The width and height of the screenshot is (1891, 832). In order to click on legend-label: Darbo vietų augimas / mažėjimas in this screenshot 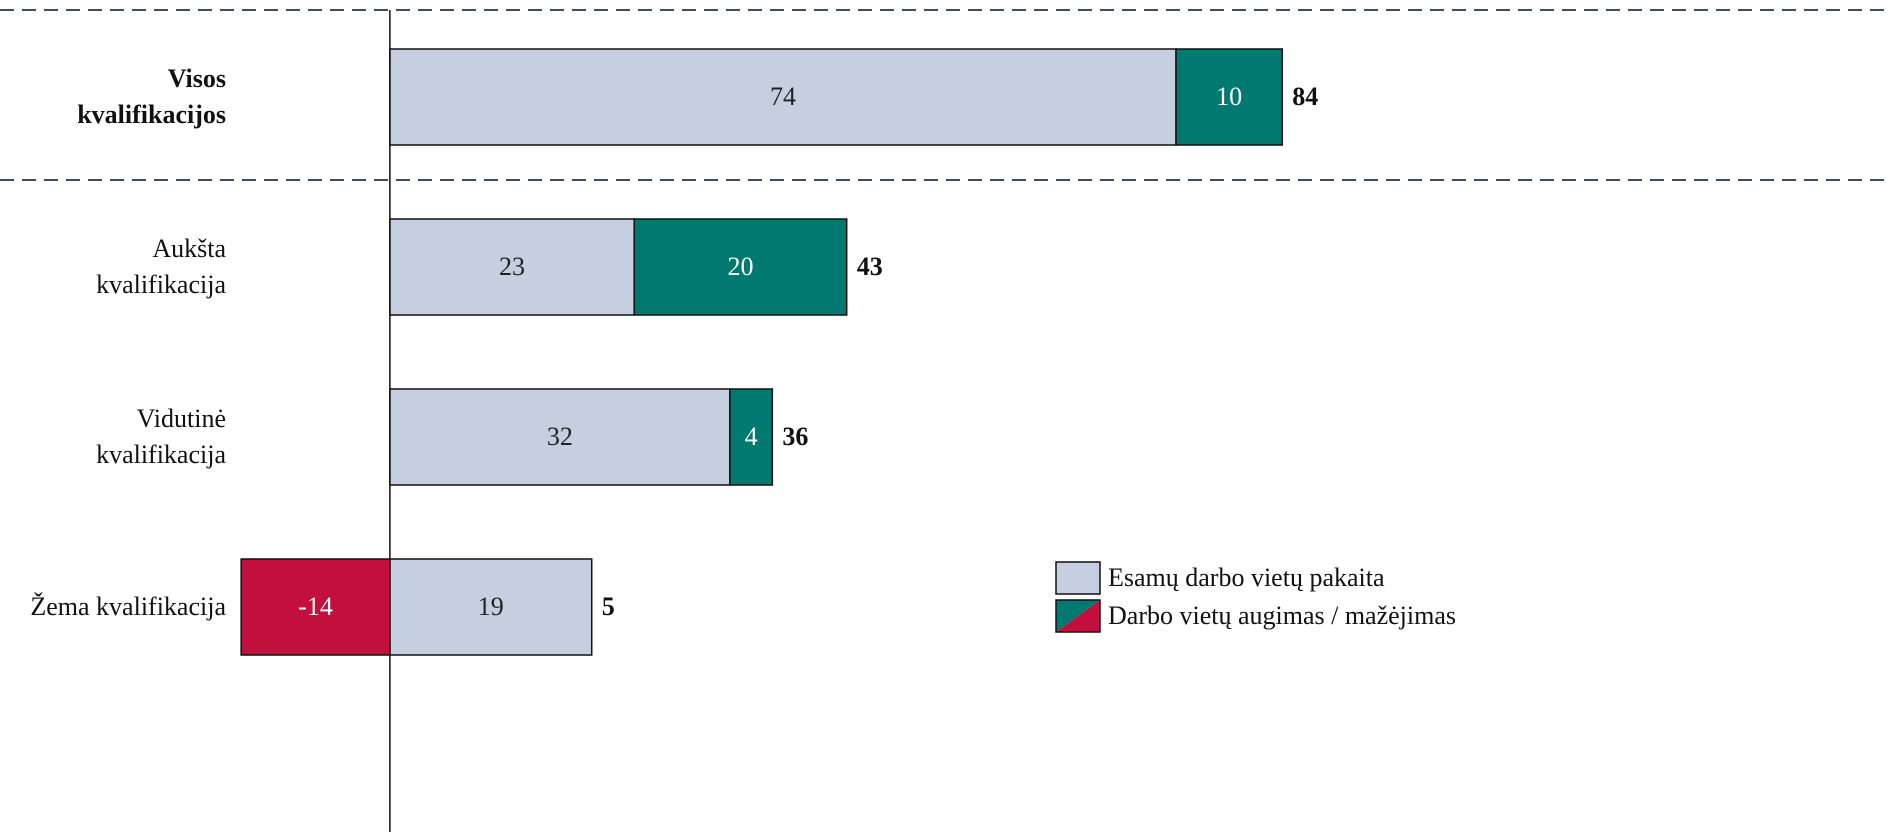, I will do `click(1282, 615)`.